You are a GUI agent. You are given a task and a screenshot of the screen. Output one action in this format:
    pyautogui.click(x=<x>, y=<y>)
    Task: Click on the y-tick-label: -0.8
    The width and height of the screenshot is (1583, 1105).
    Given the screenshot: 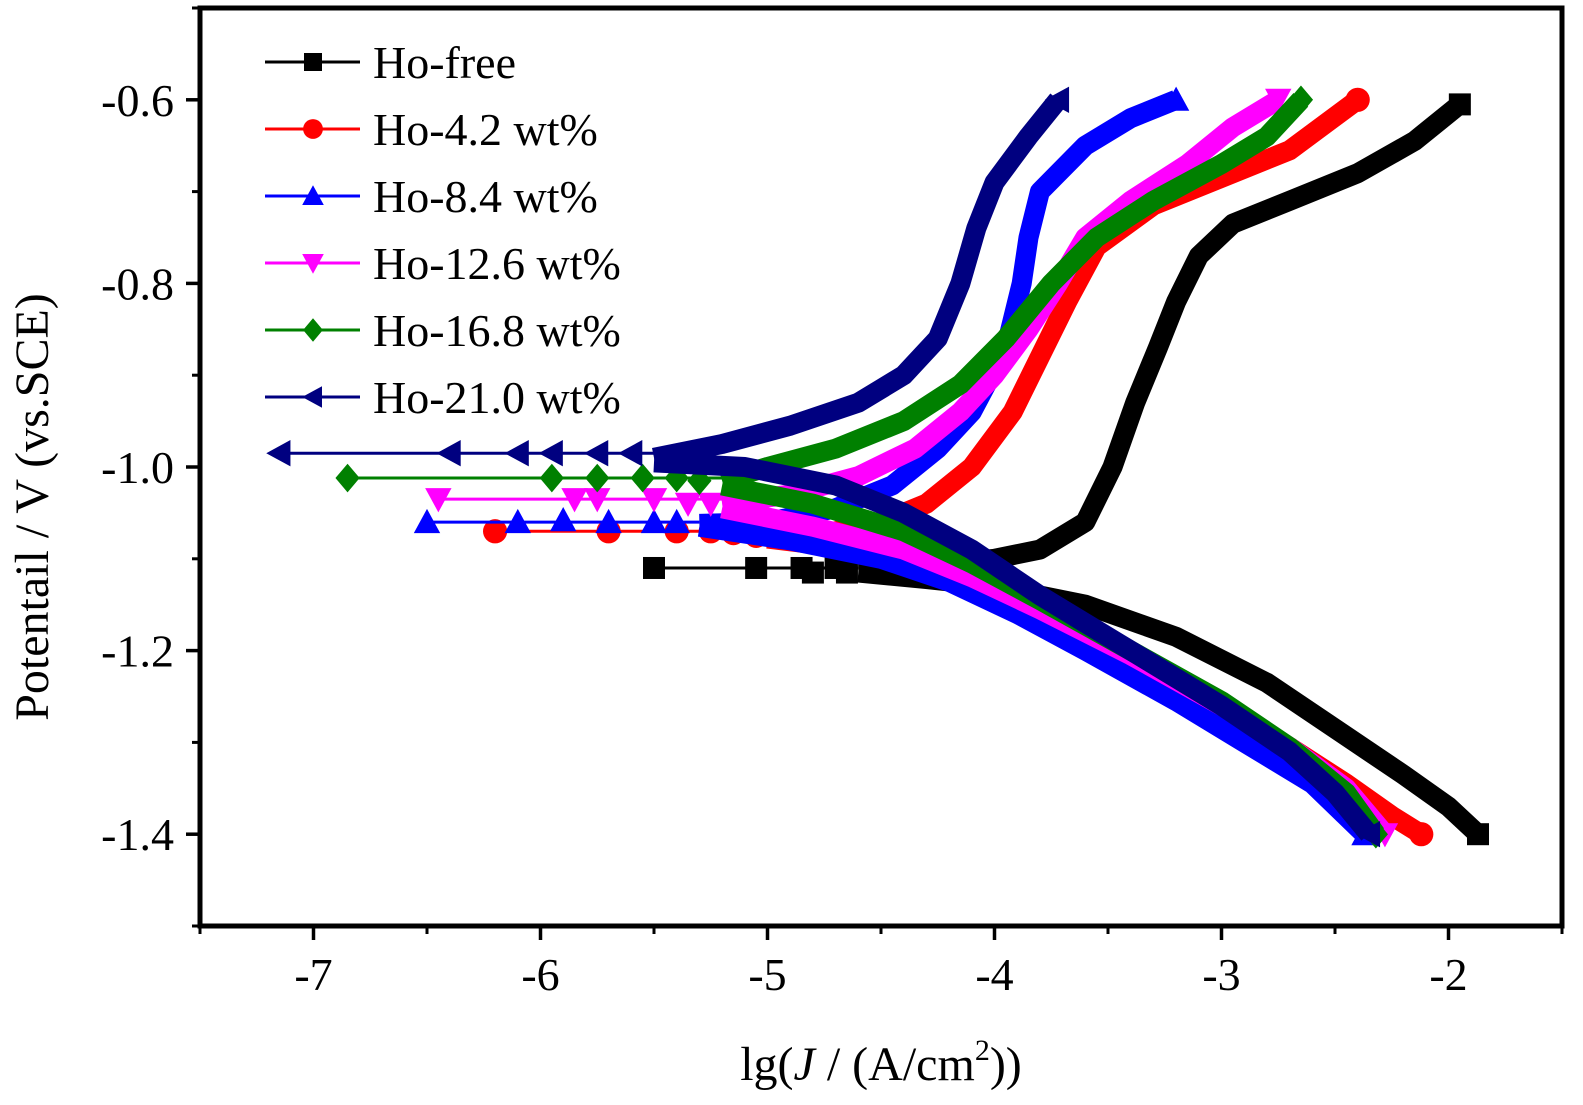 What is the action you would take?
    pyautogui.click(x=137, y=283)
    